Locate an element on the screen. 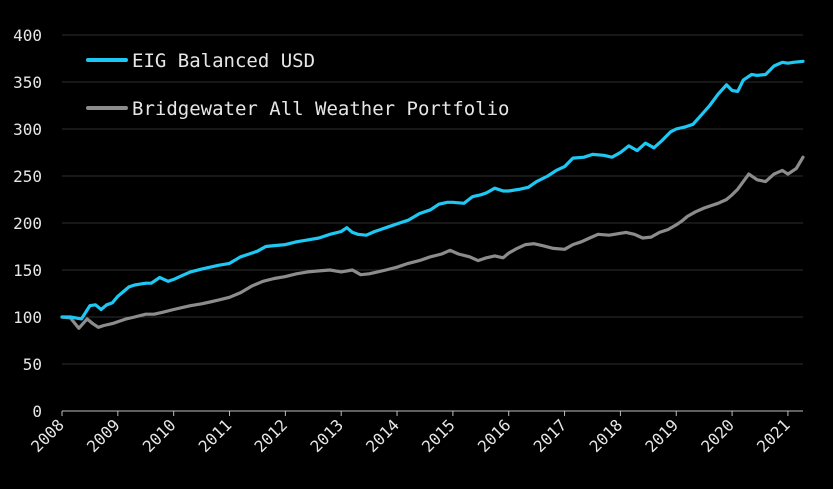 Image resolution: width=833 pixels, height=489 pixels. y-tick-label-300: 300 is located at coordinates (27, 129).